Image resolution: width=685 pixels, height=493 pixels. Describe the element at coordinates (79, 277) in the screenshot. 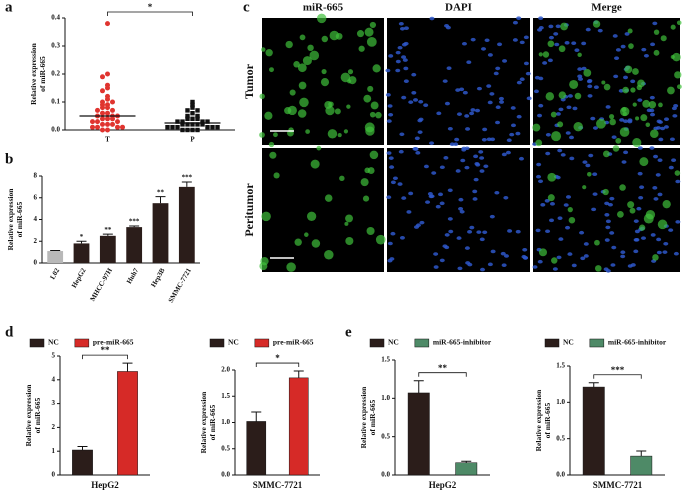

I see `x-tick-label: HepG2` at that location.